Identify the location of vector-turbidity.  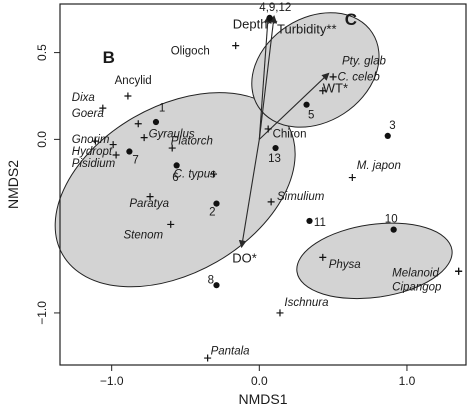
(268, 77).